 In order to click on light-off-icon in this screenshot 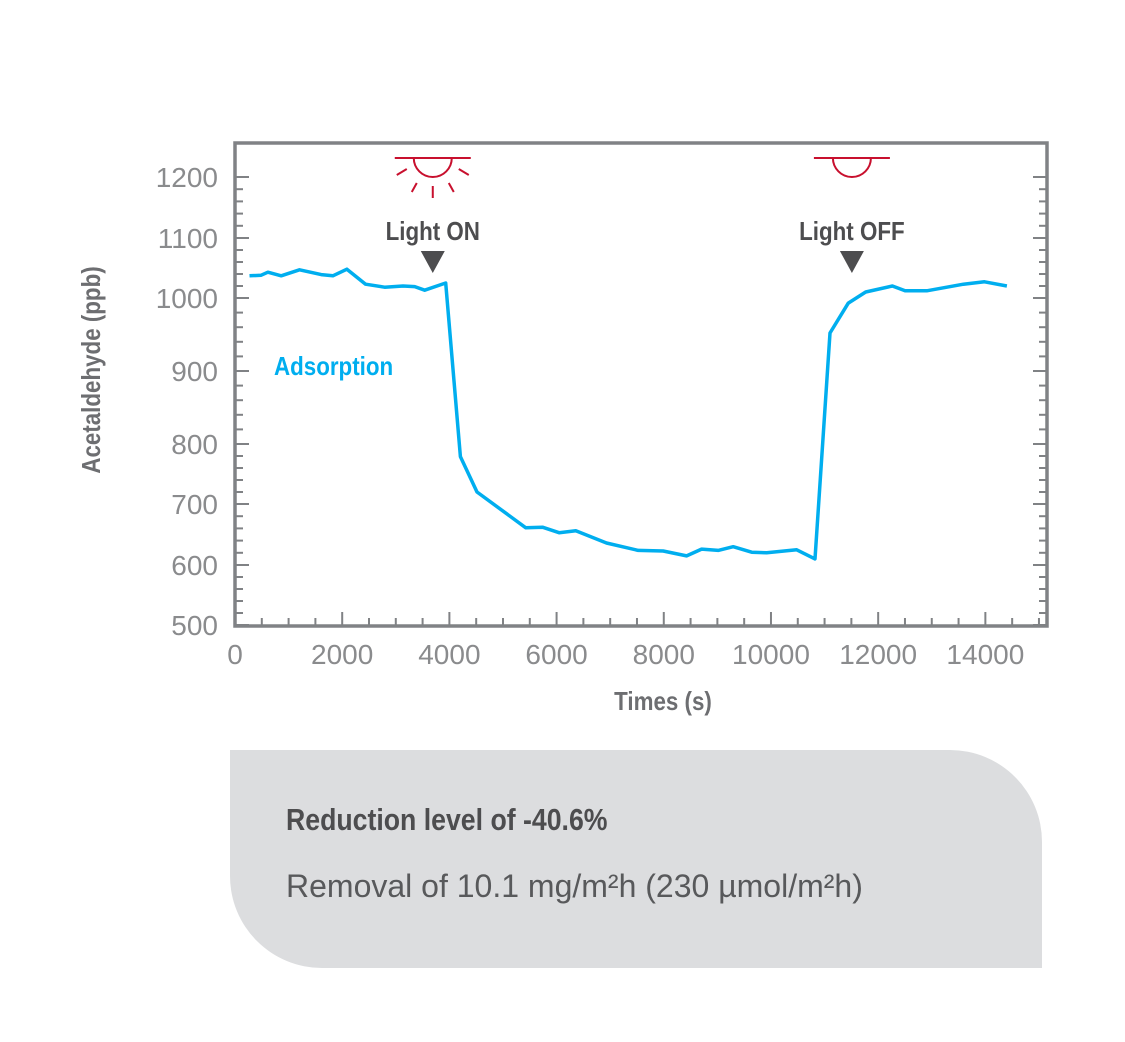, I will do `click(851, 167)`.